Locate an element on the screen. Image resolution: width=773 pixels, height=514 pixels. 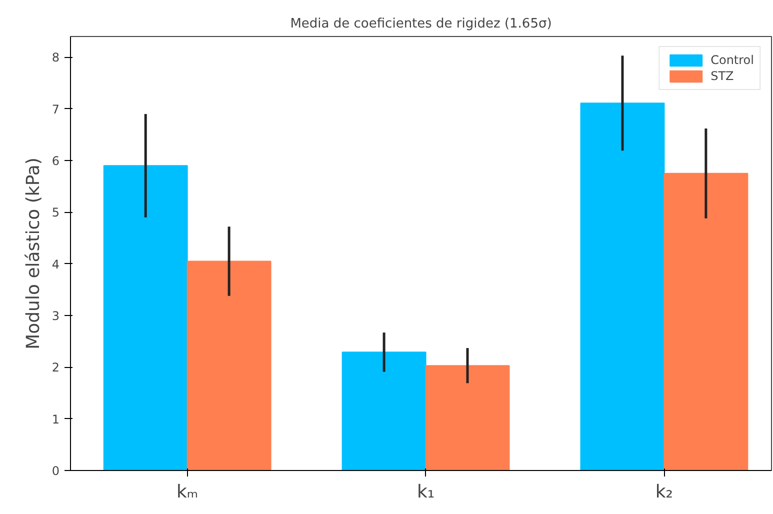
y-tick-label: 1 is located at coordinates (56, 419).